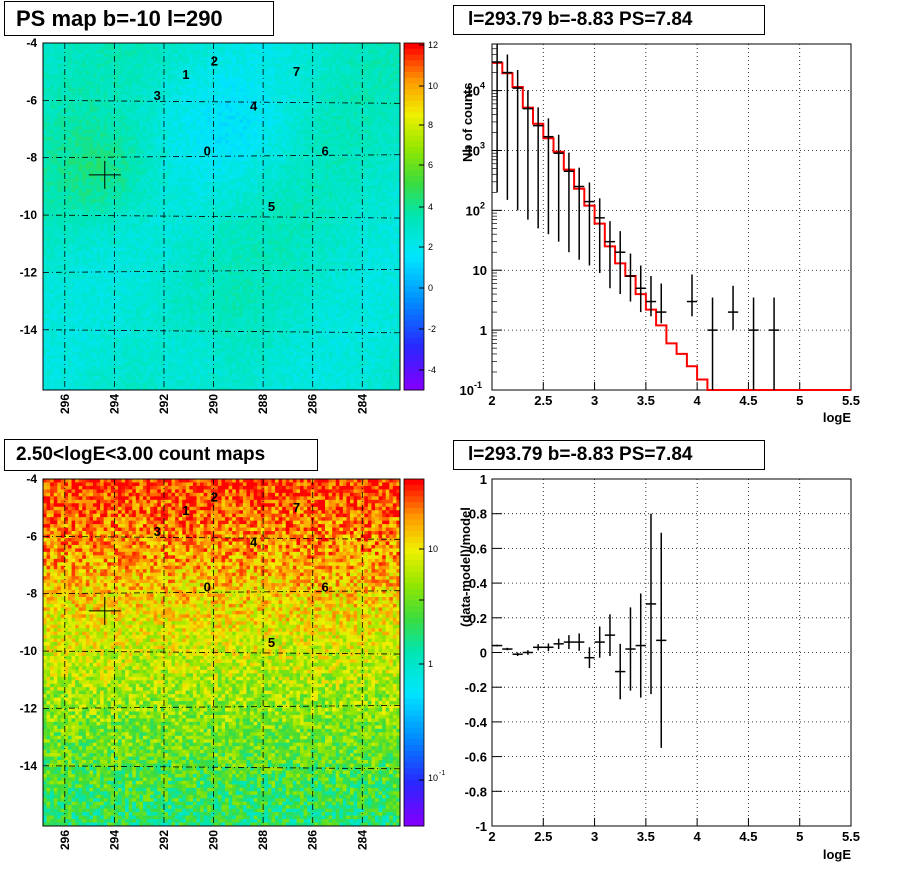 Image resolution: width=898 pixels, height=871 pixels. What do you see at coordinates (185, 74) in the screenshot?
I see `source-label-1: 1` at bounding box center [185, 74].